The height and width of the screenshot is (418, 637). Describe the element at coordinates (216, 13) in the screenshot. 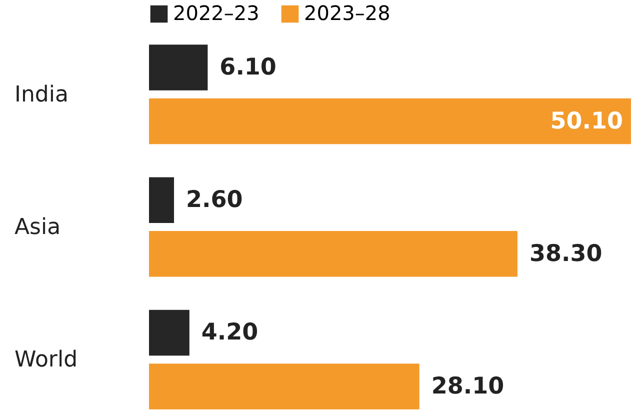

I see `legend-label: 2022–23` at that location.